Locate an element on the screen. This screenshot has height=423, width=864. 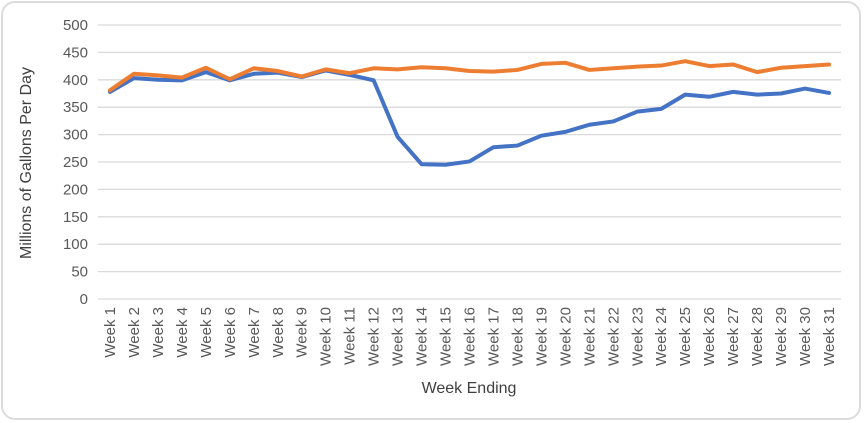
x-tick-label: Week 28 is located at coordinates (757, 336).